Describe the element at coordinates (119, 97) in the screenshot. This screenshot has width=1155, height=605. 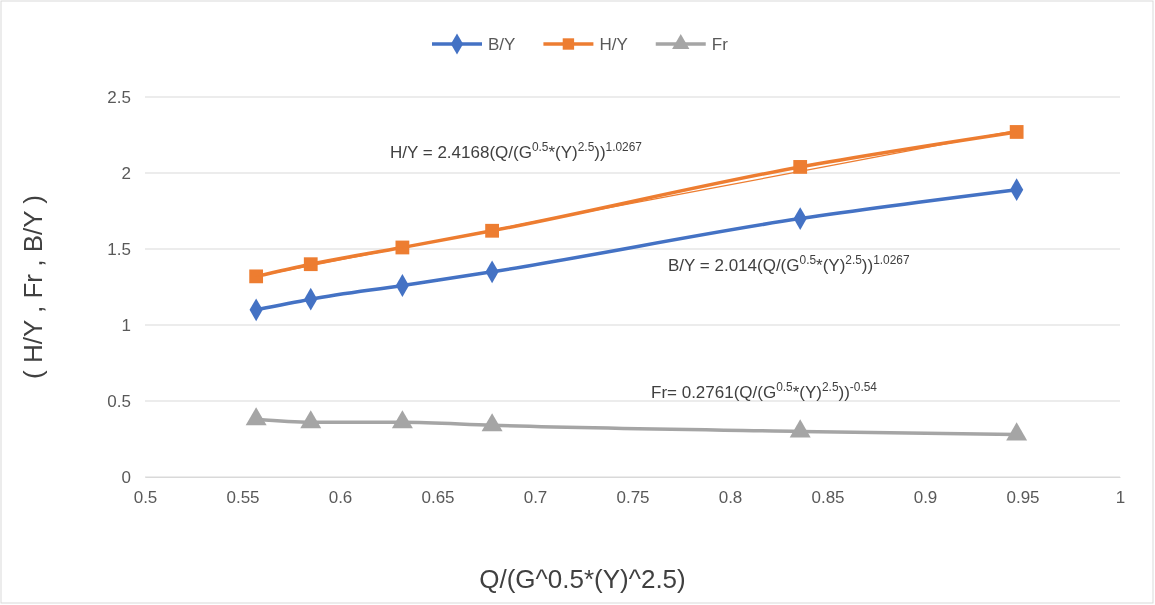
I see `y-tick-label: 2.5` at that location.